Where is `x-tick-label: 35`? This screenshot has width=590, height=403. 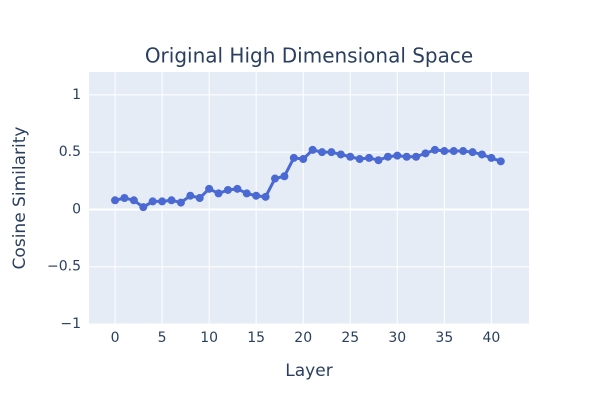 x-tick-label: 35 is located at coordinates (444, 338).